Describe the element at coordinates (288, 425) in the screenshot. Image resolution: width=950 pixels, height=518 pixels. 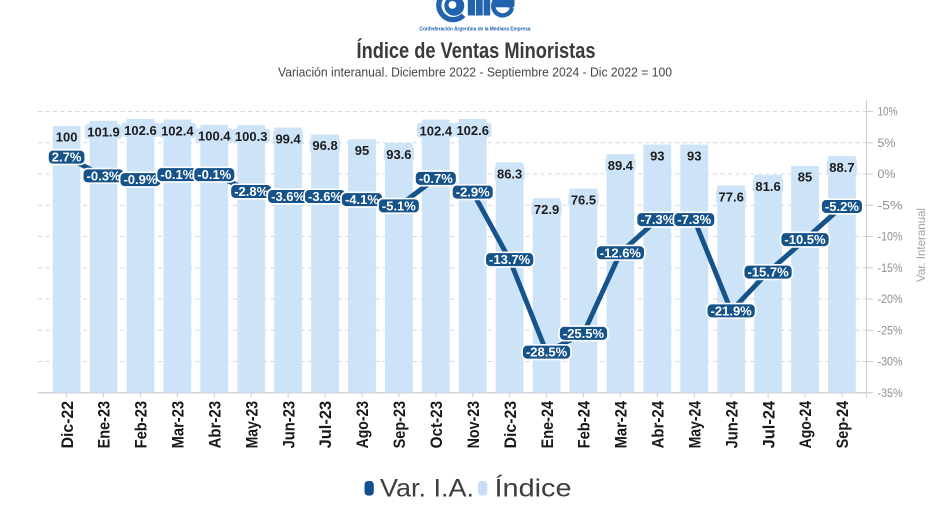
I see `svg-text: Jun-23` at that location.